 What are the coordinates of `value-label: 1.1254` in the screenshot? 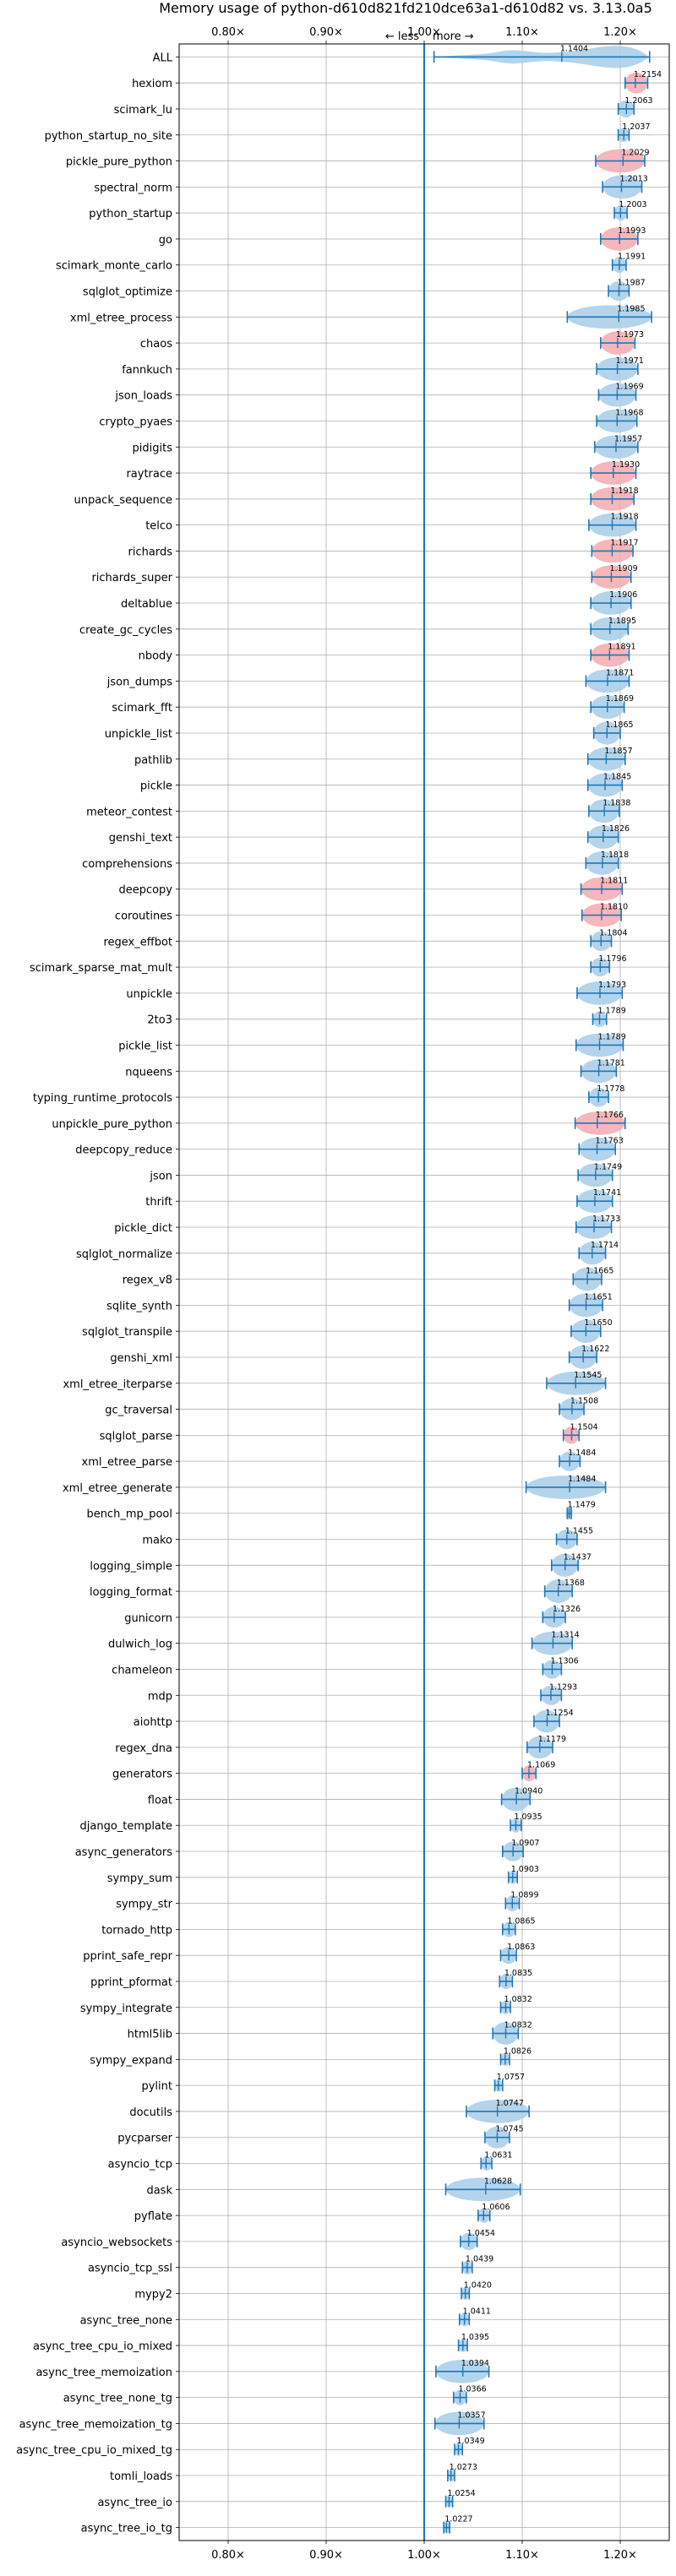 It's located at (559, 1713).